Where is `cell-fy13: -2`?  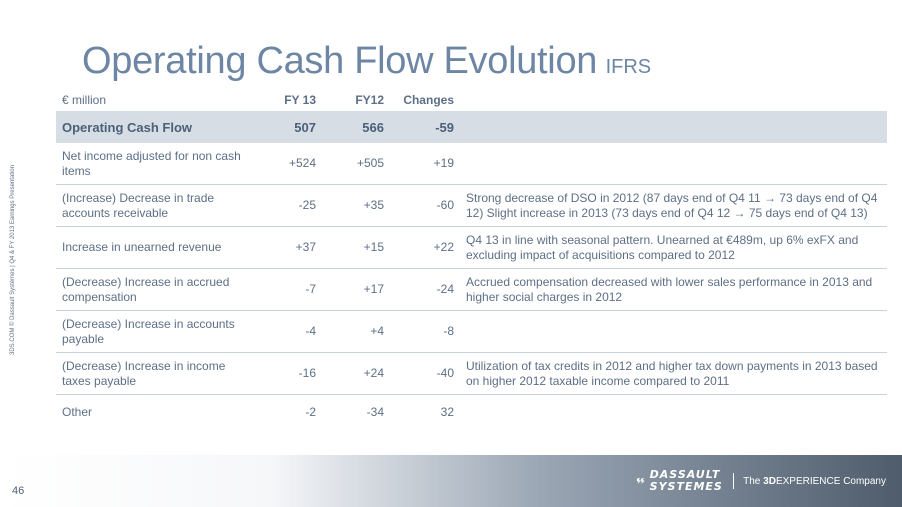
cell-fy13: -2 is located at coordinates (310, 411).